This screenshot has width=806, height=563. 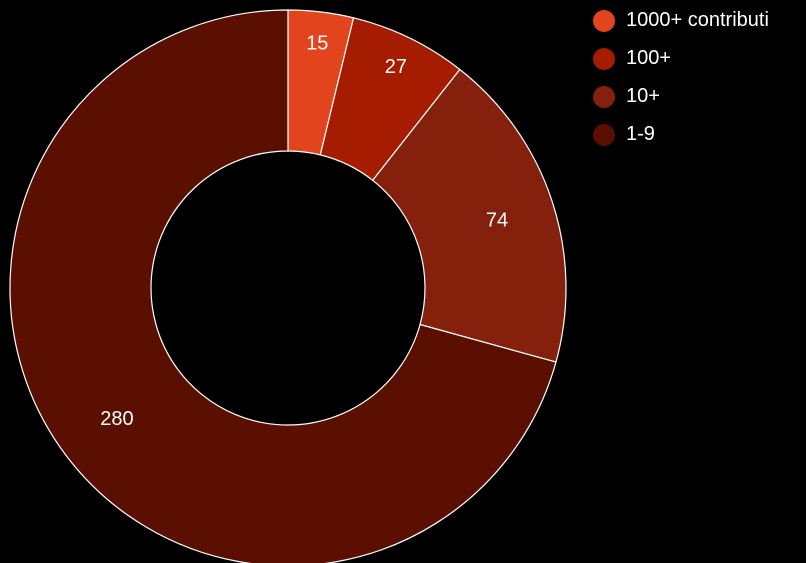 What do you see at coordinates (649, 58) in the screenshot?
I see `legend-label-100-plus: 100+` at bounding box center [649, 58].